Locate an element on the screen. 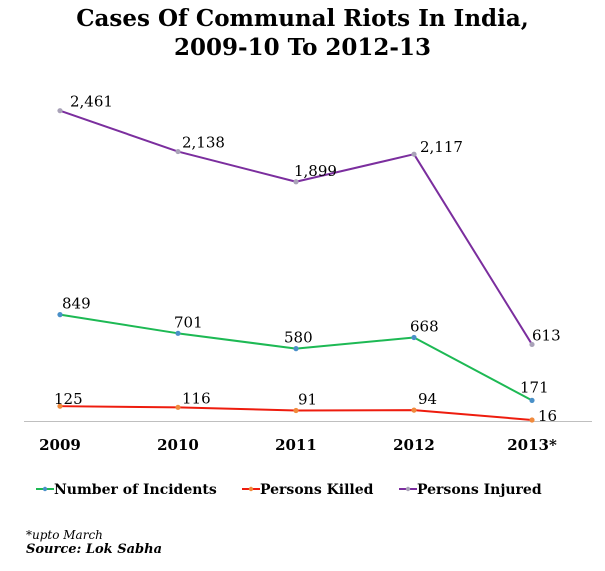 The image size is (605, 571). data-label: 171 is located at coordinates (534, 387).